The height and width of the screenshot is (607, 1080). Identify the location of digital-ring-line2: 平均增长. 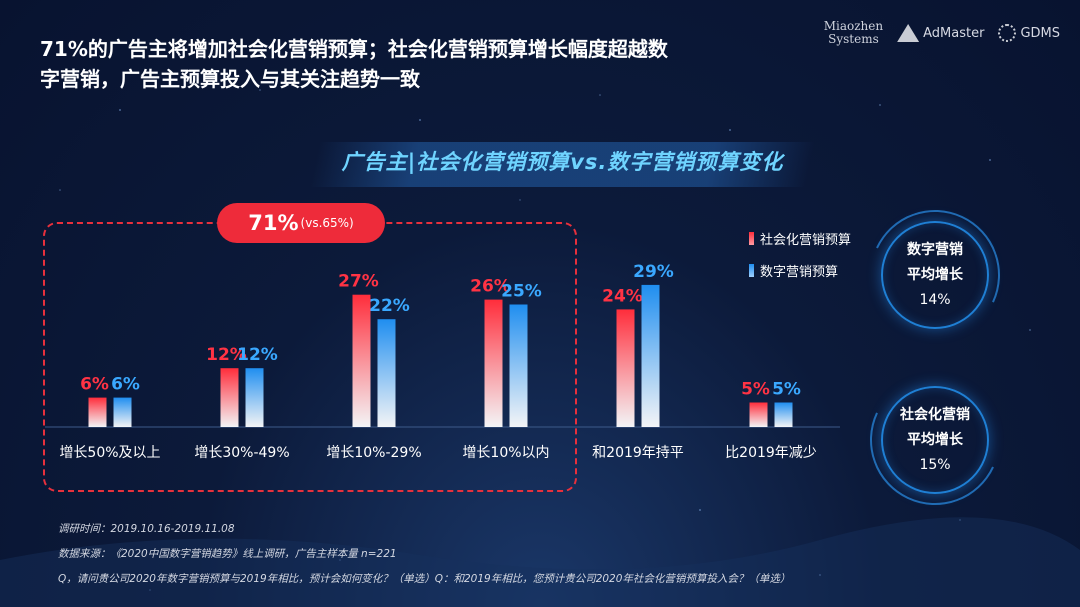
(935, 274).